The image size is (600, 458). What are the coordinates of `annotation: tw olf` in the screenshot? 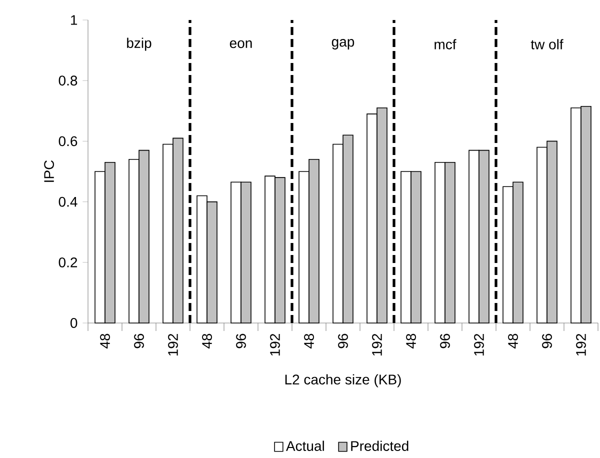 It's located at (547, 44).